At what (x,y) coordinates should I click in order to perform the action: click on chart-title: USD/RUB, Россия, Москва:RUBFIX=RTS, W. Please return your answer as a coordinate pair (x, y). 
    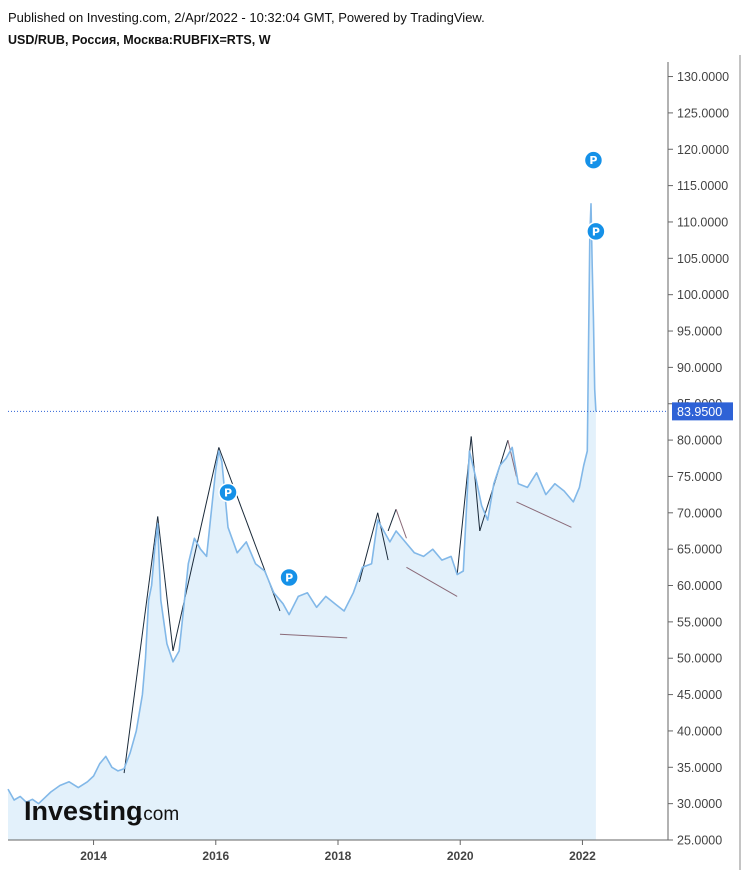
    Looking at the image, I should click on (139, 40).